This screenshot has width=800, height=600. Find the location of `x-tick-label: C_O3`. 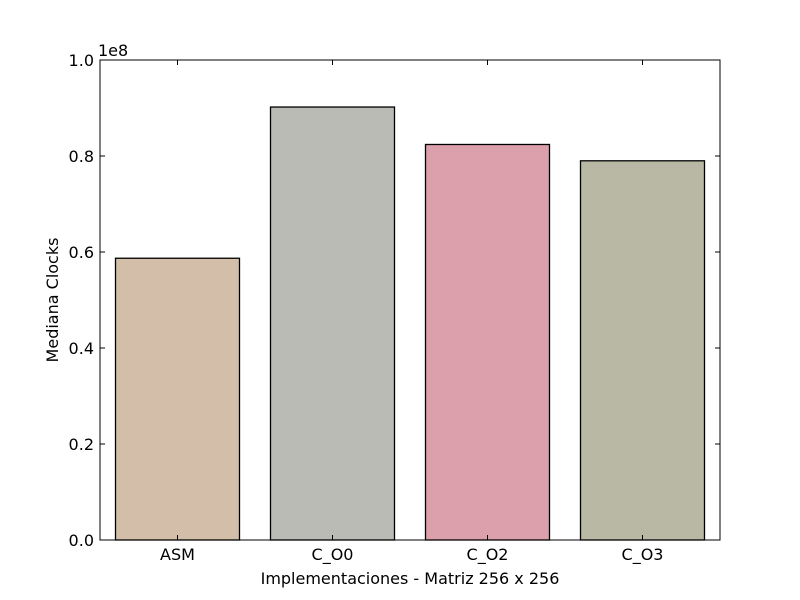

x-tick-label: C_O3 is located at coordinates (643, 555).